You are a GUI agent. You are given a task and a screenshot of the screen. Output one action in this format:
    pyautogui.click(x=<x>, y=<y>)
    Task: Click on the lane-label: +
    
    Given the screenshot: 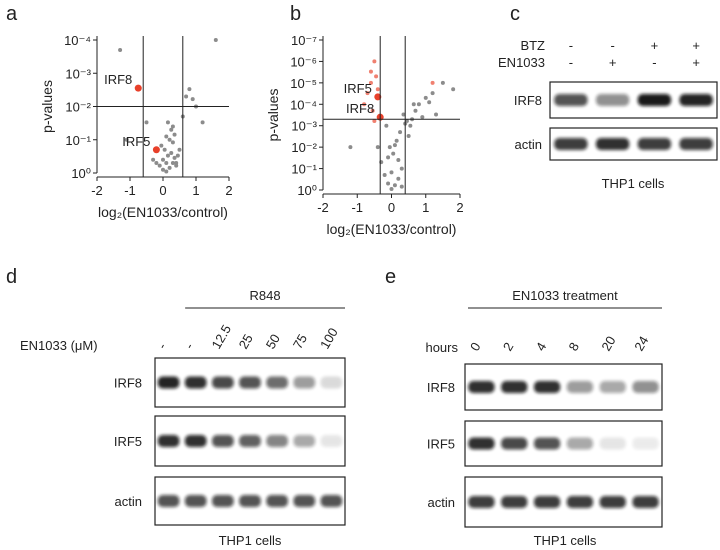 What is the action you would take?
    pyautogui.click(x=655, y=45)
    